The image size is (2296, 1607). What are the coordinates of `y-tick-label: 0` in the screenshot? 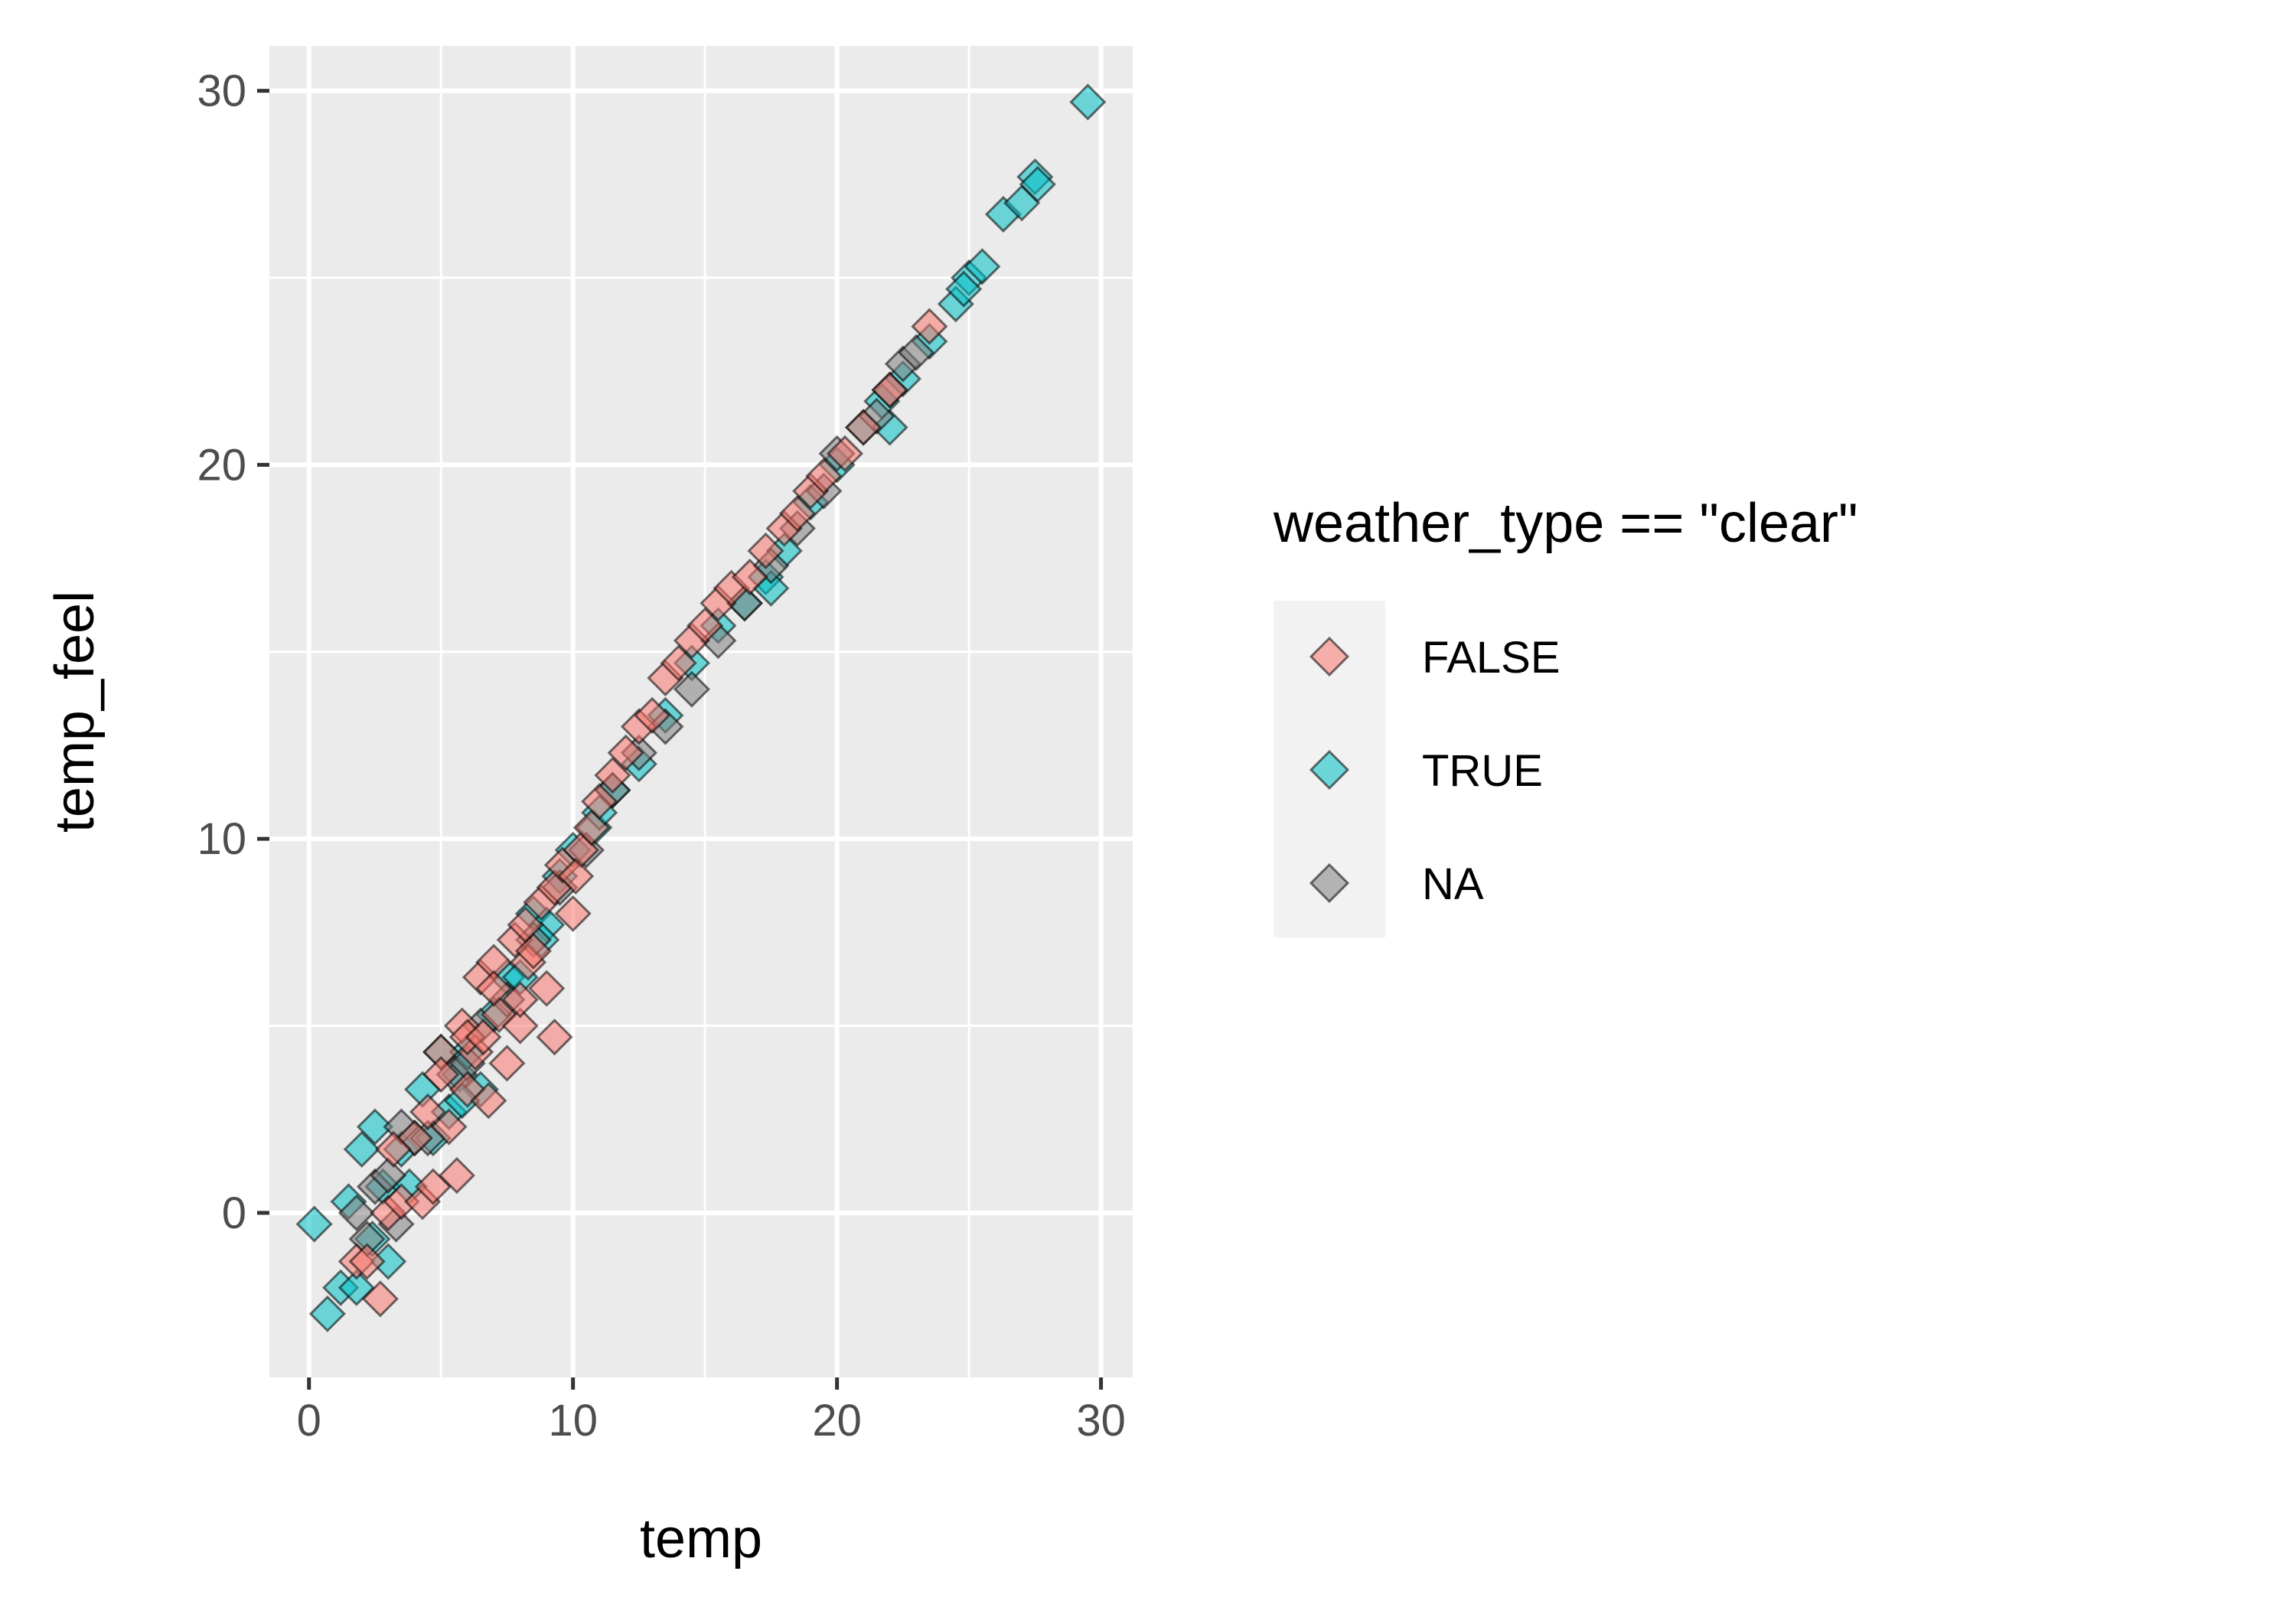 It's located at (234, 1213).